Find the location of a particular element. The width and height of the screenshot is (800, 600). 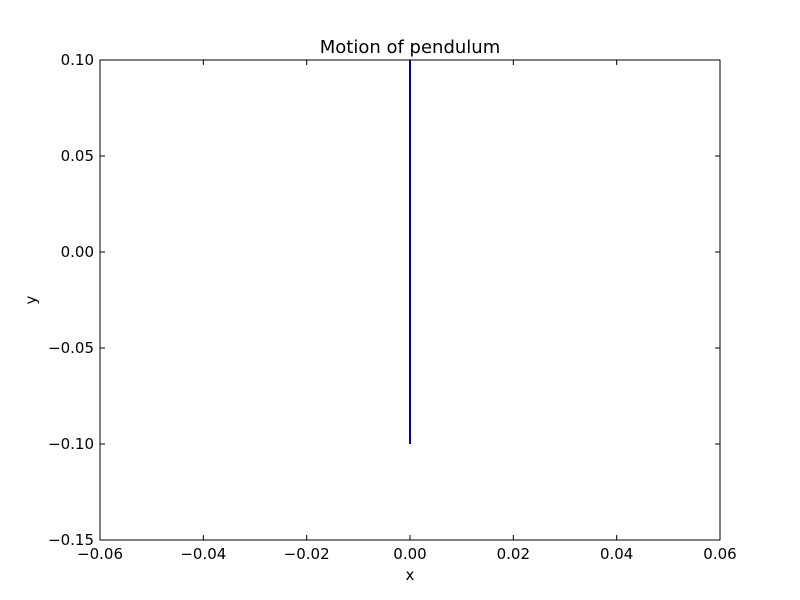

x-tick-label: −0.02 is located at coordinates (307, 554).